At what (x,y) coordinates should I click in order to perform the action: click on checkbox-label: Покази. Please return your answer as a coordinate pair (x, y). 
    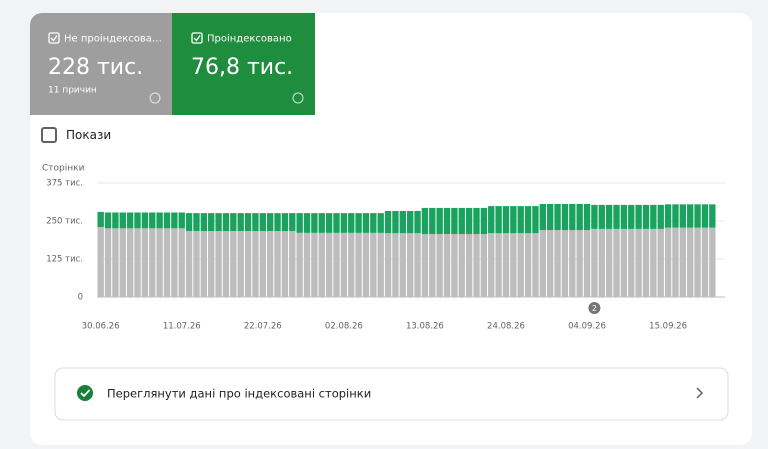
    Looking at the image, I should click on (88, 135).